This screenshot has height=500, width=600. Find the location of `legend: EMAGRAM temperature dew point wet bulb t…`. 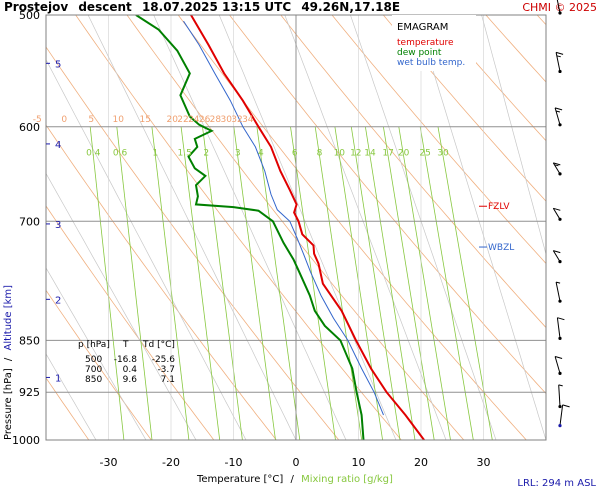

legend: EMAGRAM temperature dew point wet bulb t… is located at coordinates (434, 43).